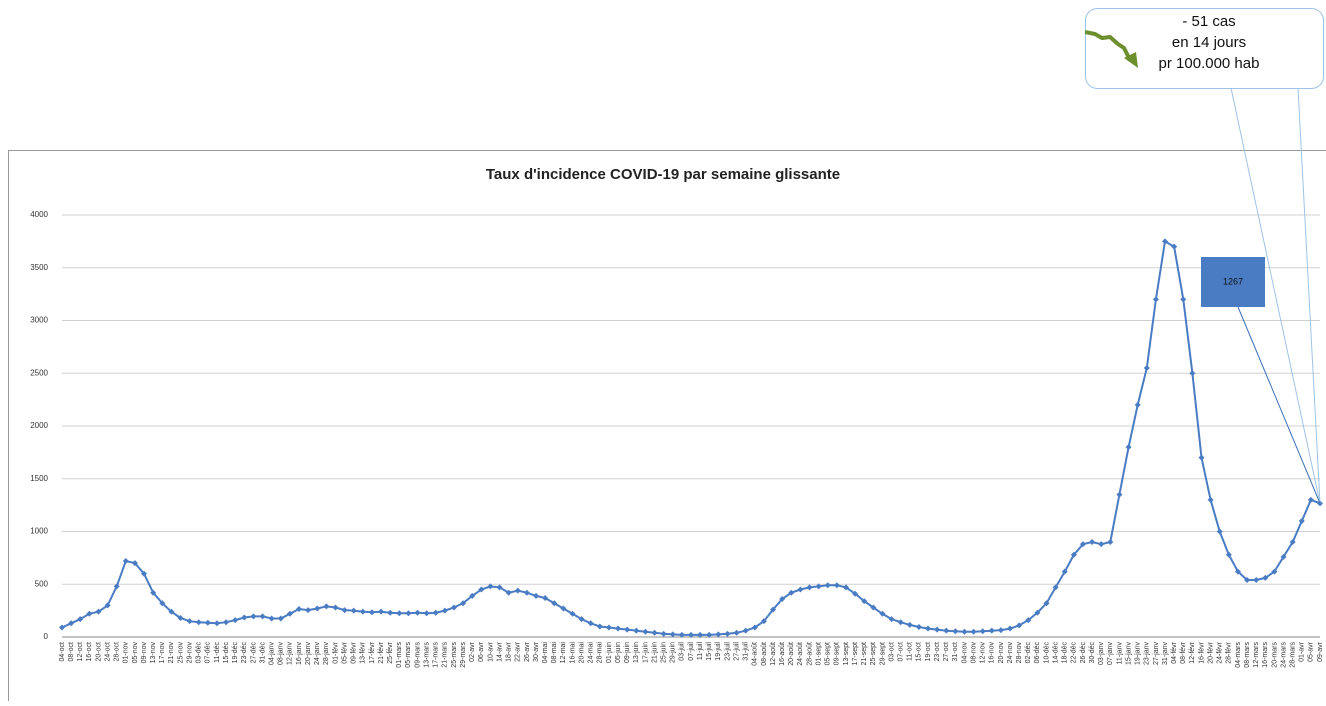 The width and height of the screenshot is (1326, 706). What do you see at coordinates (244, 653) in the screenshot?
I see `x-tick-label: 23-déc` at bounding box center [244, 653].